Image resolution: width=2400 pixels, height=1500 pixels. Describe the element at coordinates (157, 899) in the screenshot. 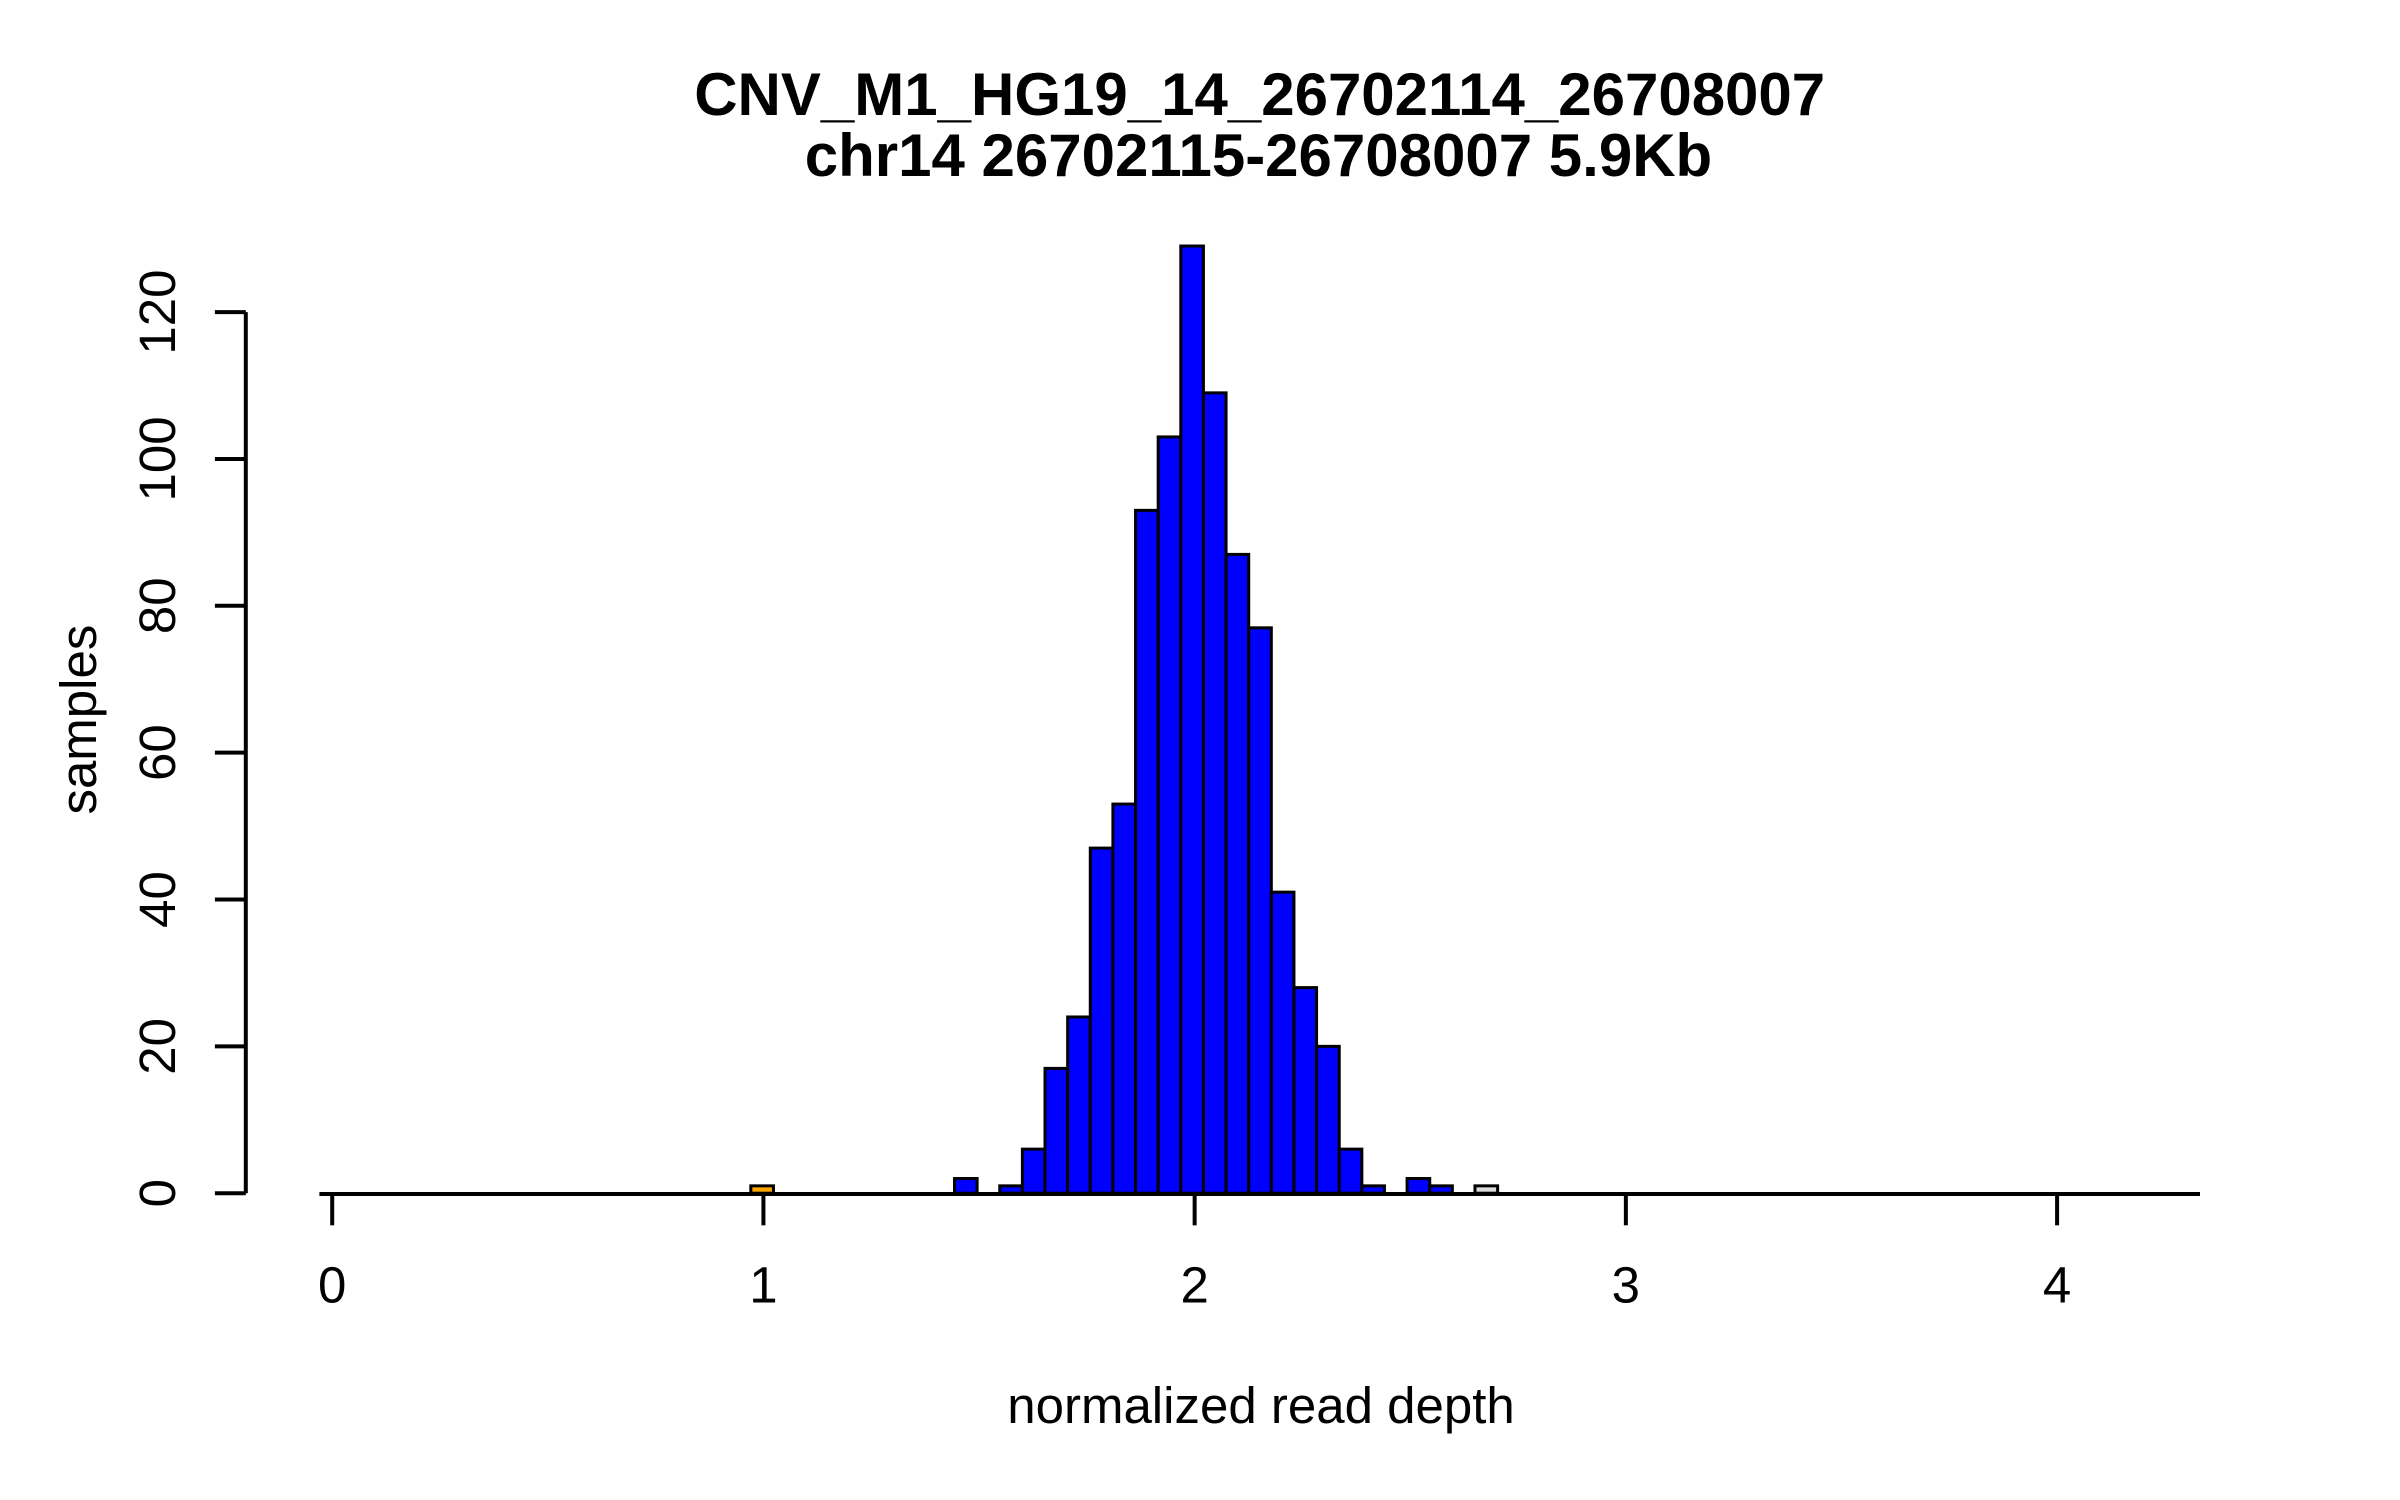

I see `svg-text: 40` at that location.